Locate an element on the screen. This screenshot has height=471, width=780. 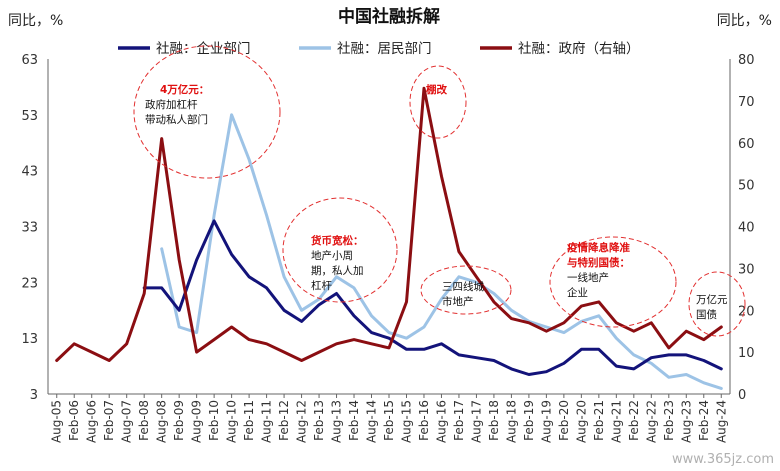
x-tick-label: Feb-24 is located at coordinates (704, 420).